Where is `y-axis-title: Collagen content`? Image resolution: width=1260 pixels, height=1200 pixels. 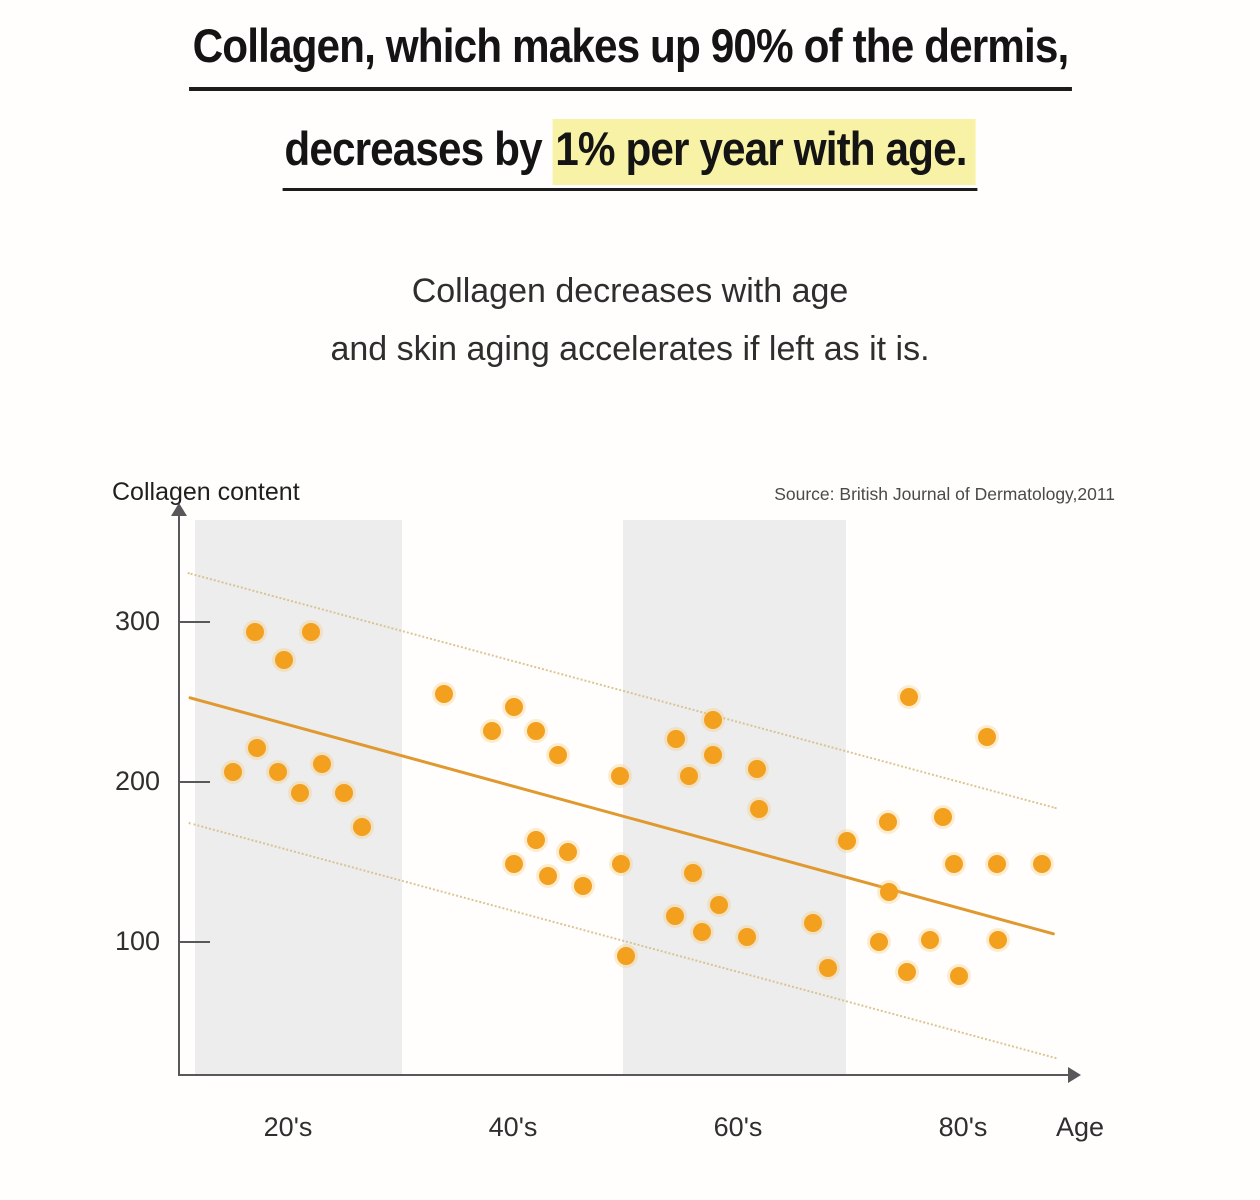
y-axis-title: Collagen content is located at coordinates (206, 492).